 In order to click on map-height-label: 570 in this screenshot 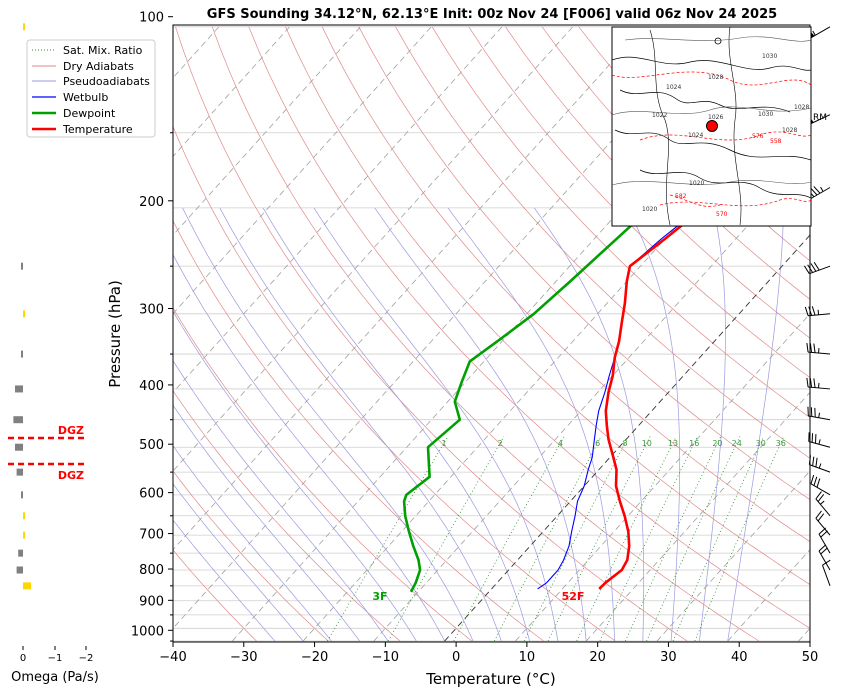, I will do `click(722, 214)`.